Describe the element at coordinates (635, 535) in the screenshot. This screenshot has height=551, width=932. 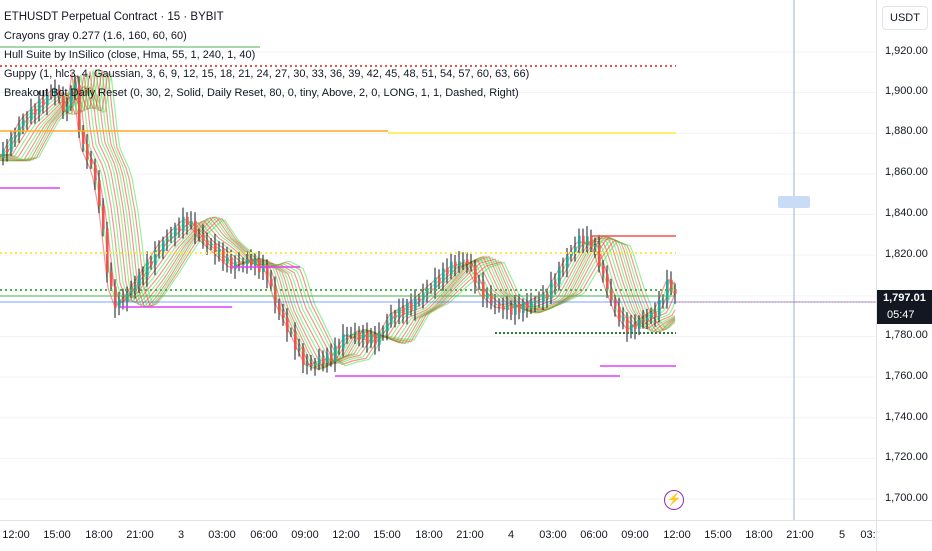
I see `time-tick: 09:00` at that location.